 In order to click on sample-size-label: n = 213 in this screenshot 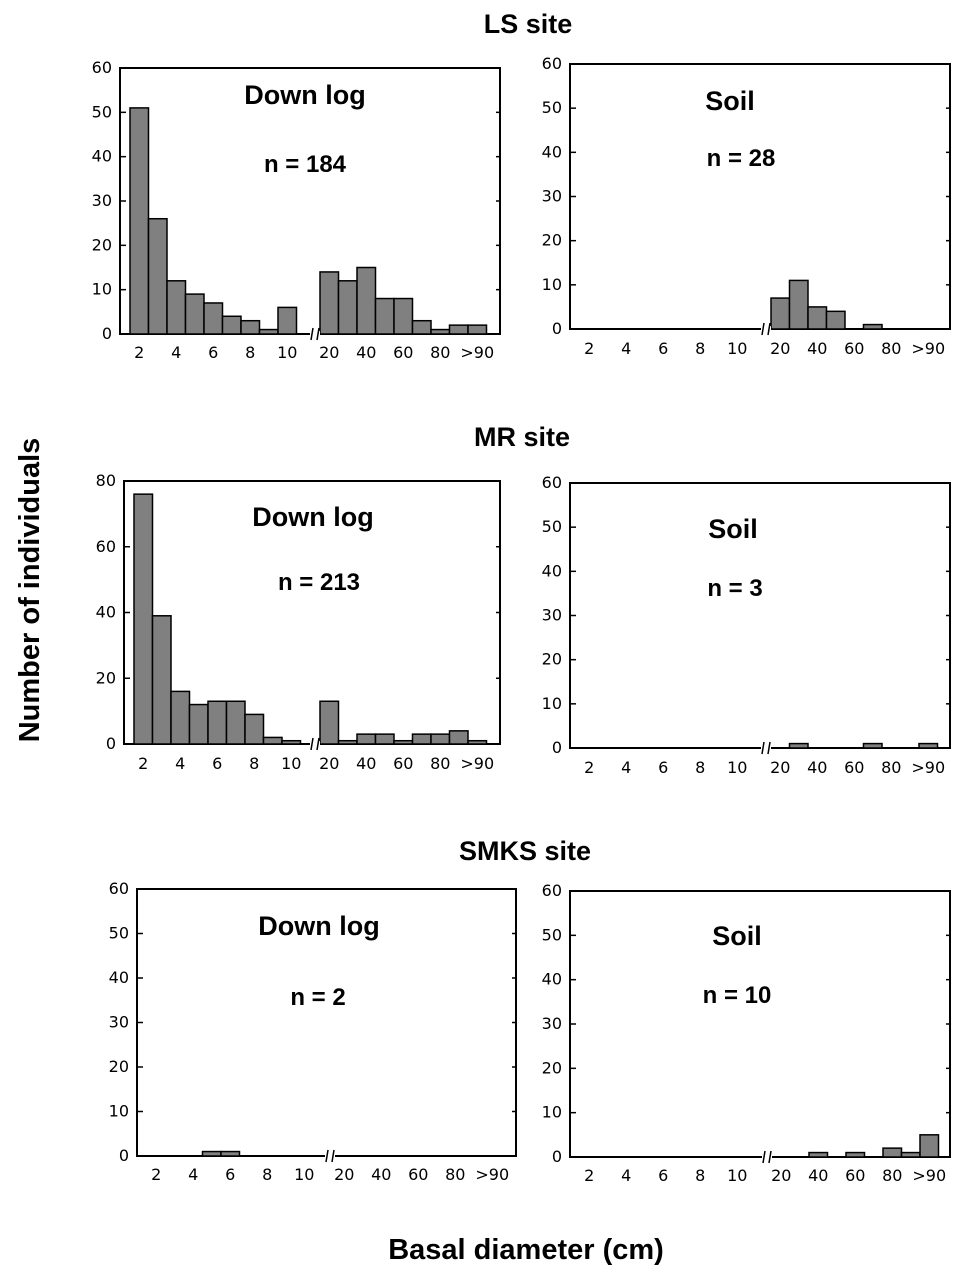, I will do `click(319, 582)`.